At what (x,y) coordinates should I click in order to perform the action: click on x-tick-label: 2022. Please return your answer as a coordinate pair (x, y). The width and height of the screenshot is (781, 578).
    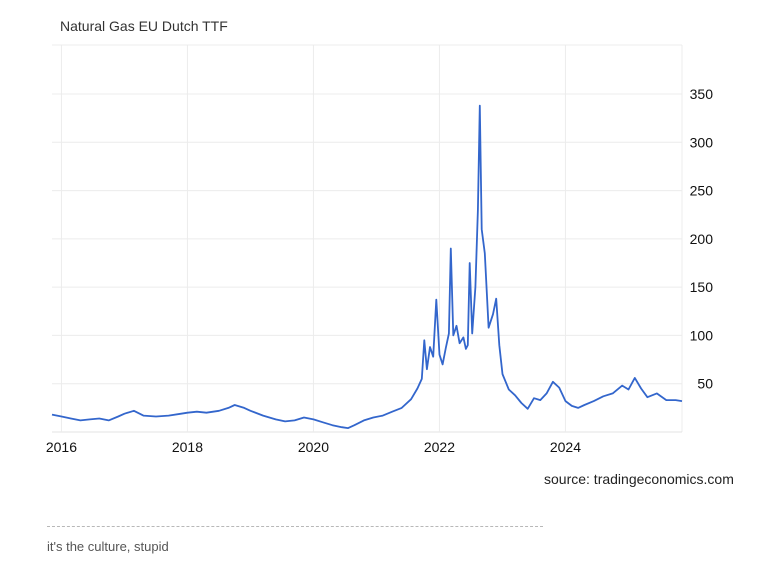
    Looking at the image, I should click on (439, 447).